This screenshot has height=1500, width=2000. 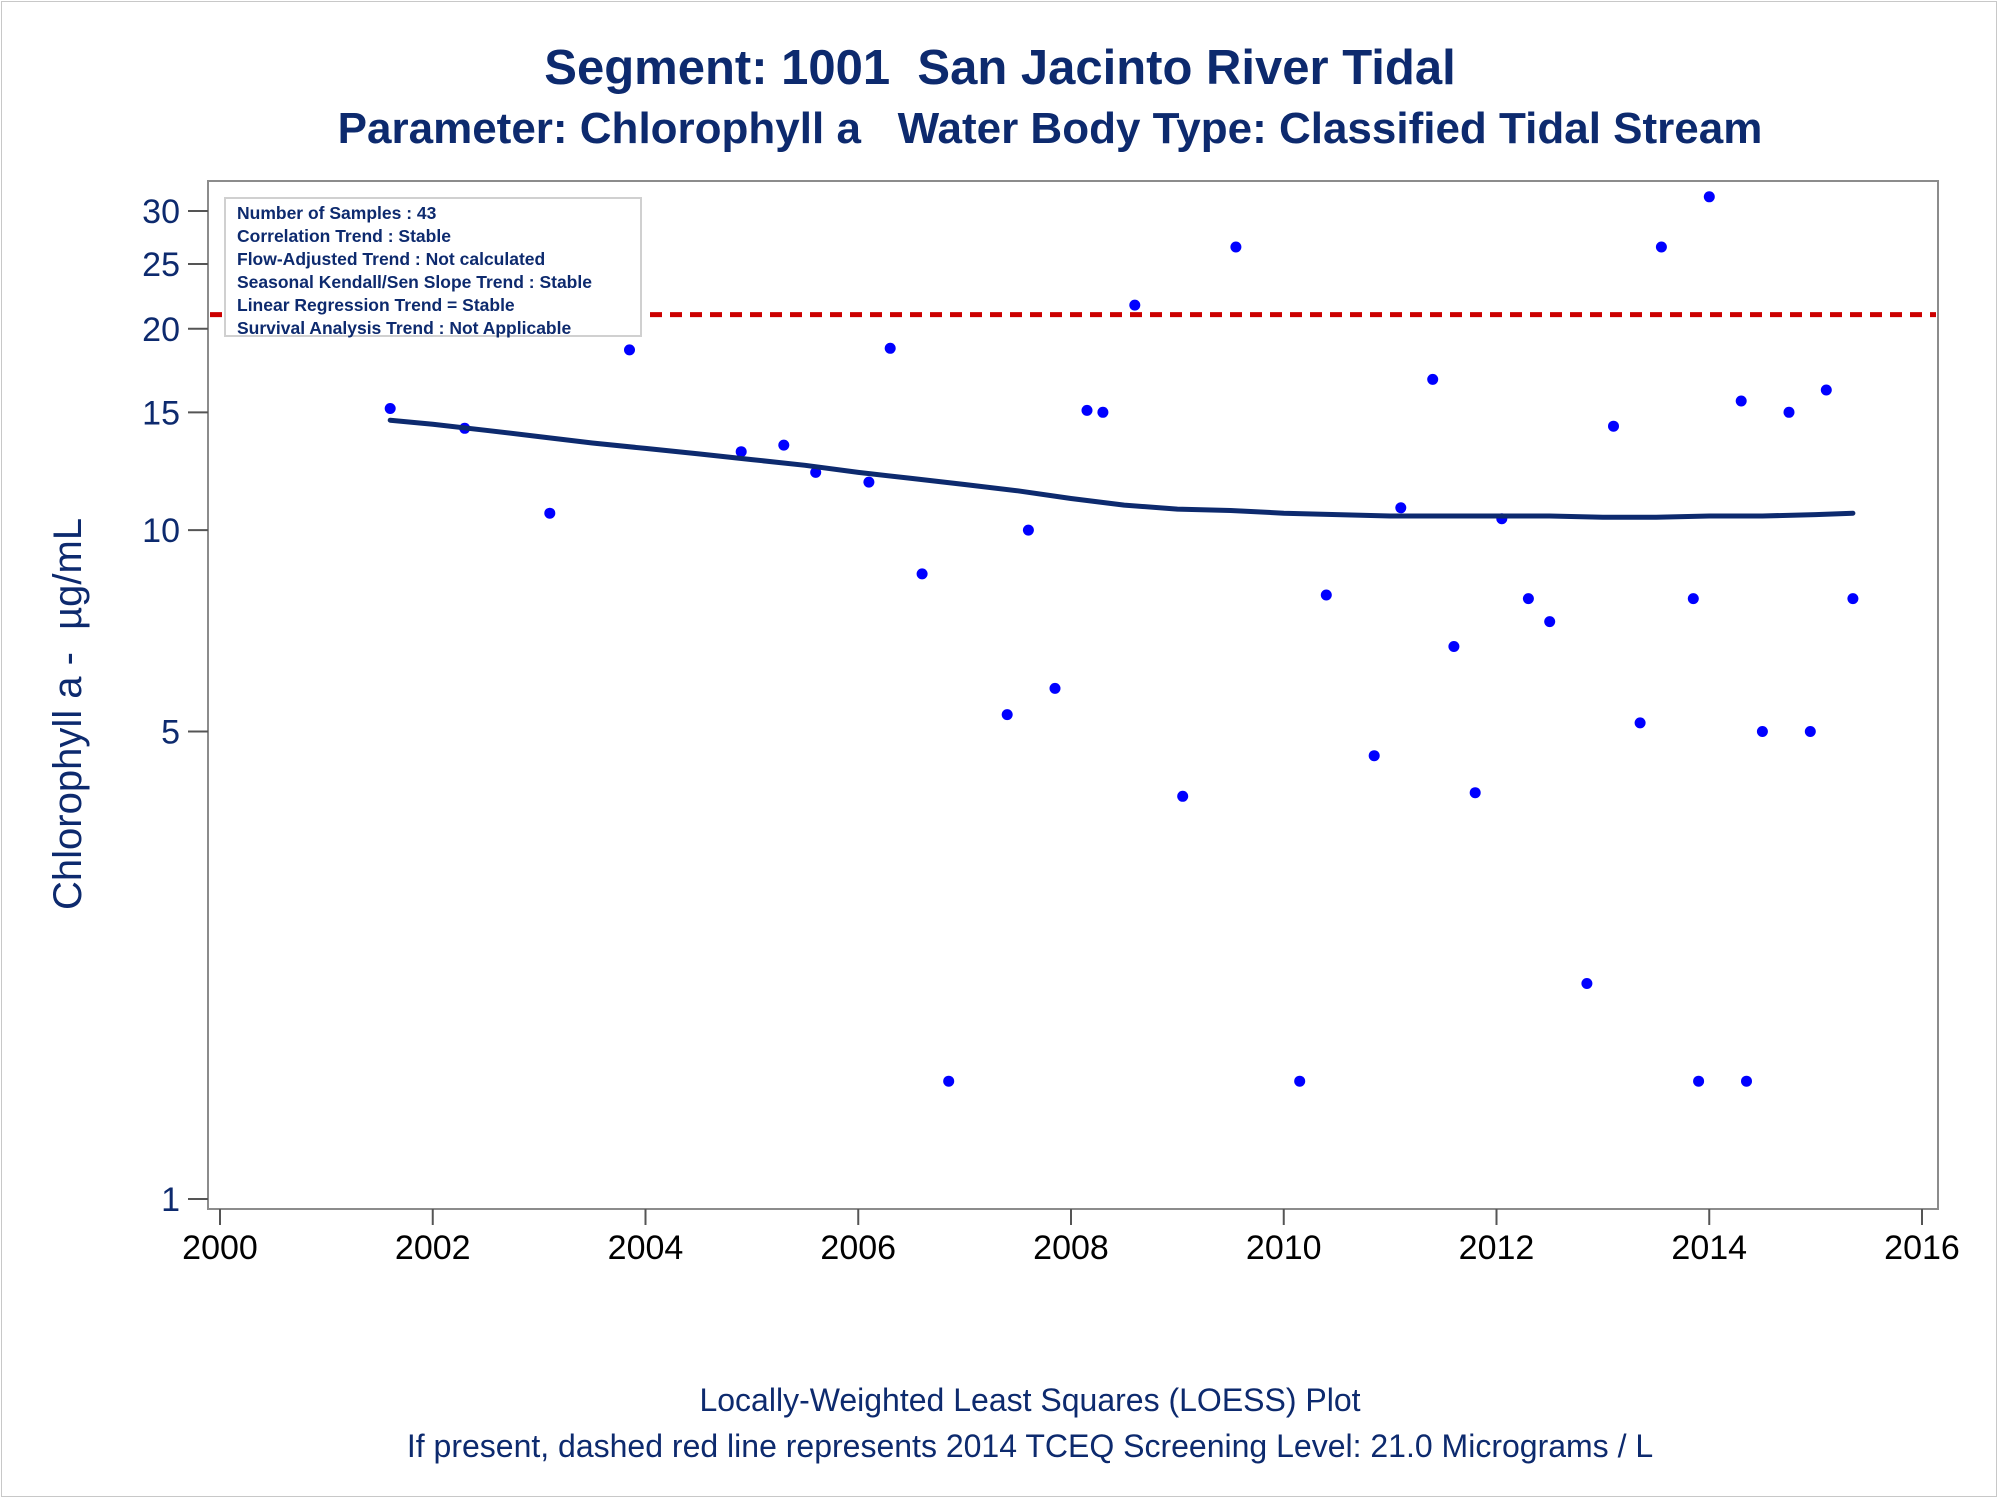 What do you see at coordinates (1497, 1248) in the screenshot?
I see `x-tick-label: 2012` at bounding box center [1497, 1248].